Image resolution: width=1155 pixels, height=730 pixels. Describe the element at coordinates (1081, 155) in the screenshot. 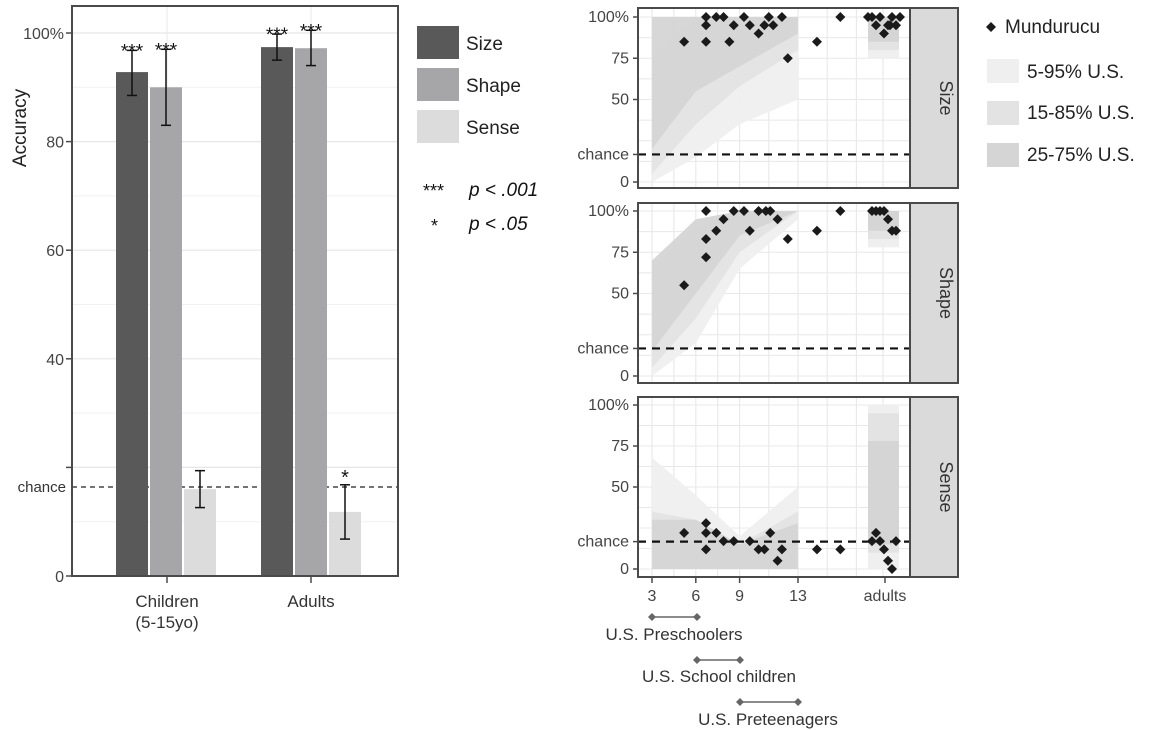

I see `facet-legend-label-25-75: 25-75% U.S.` at that location.